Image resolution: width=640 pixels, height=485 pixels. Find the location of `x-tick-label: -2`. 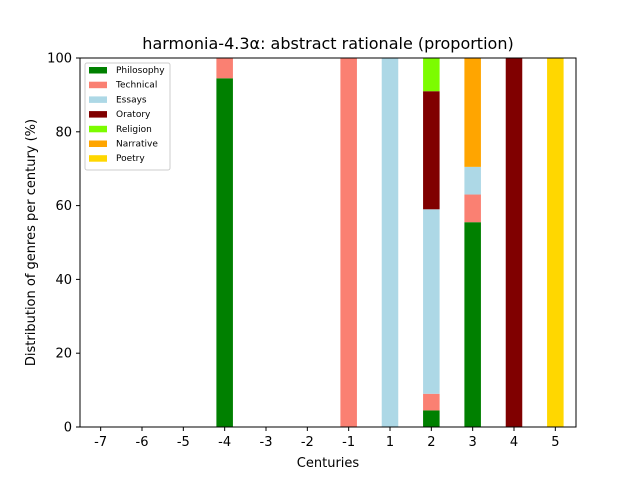

x-tick-label: -2 is located at coordinates (307, 442).